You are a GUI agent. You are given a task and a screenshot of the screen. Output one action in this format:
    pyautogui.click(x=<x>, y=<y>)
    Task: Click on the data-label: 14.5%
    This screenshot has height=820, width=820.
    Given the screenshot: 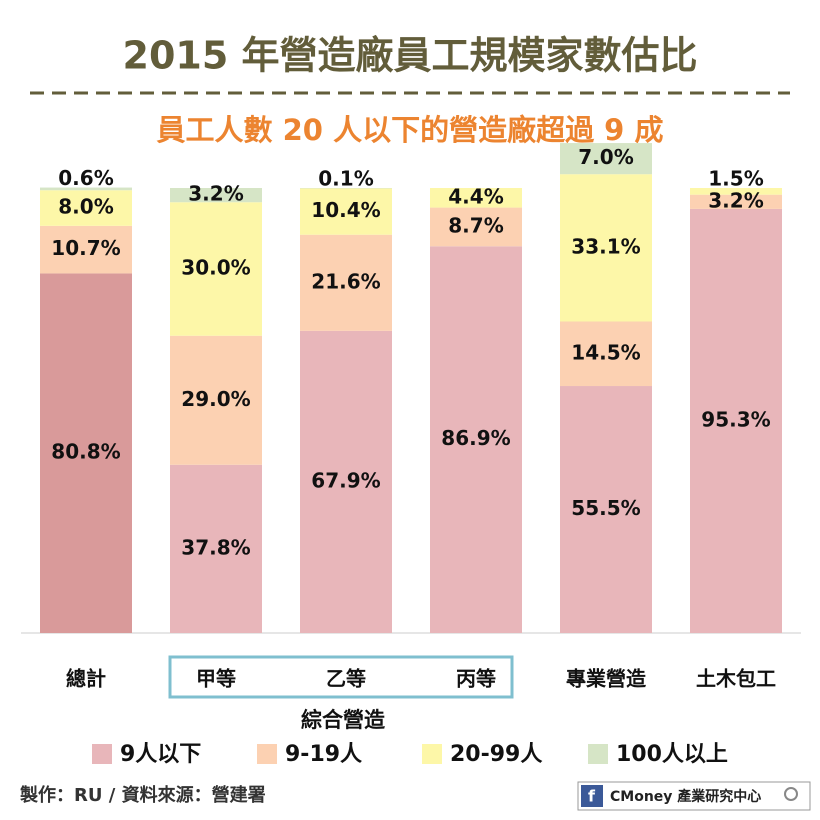 What is the action you would take?
    pyautogui.click(x=605, y=352)
    